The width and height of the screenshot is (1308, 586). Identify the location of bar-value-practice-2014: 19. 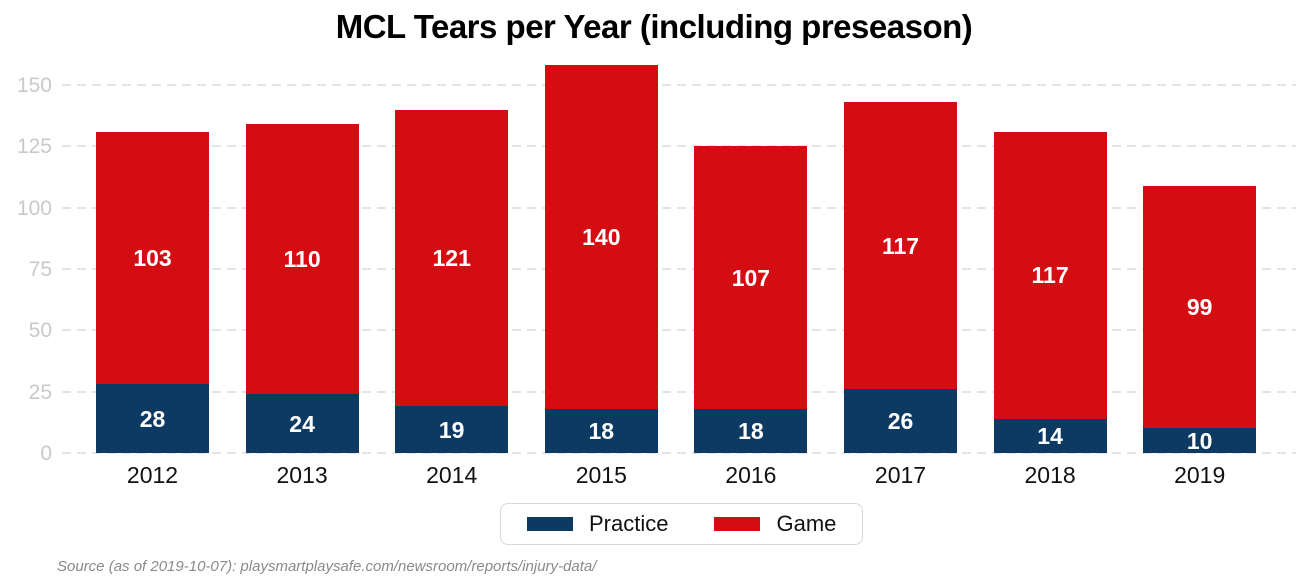
(451, 429).